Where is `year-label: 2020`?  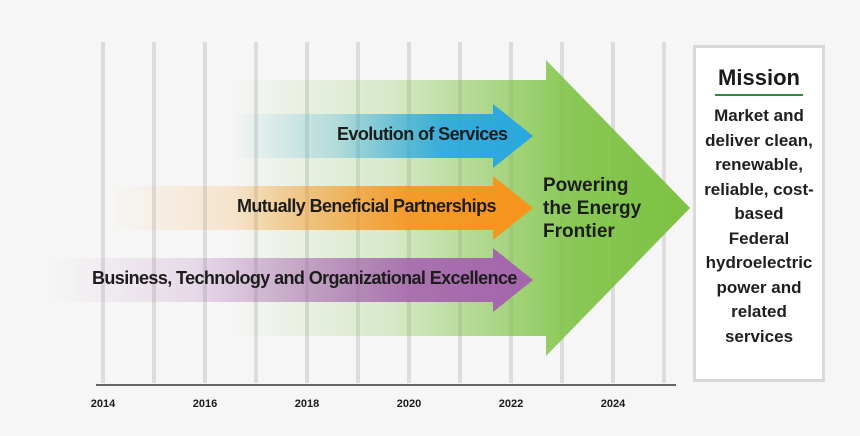 year-label: 2020 is located at coordinates (409, 404).